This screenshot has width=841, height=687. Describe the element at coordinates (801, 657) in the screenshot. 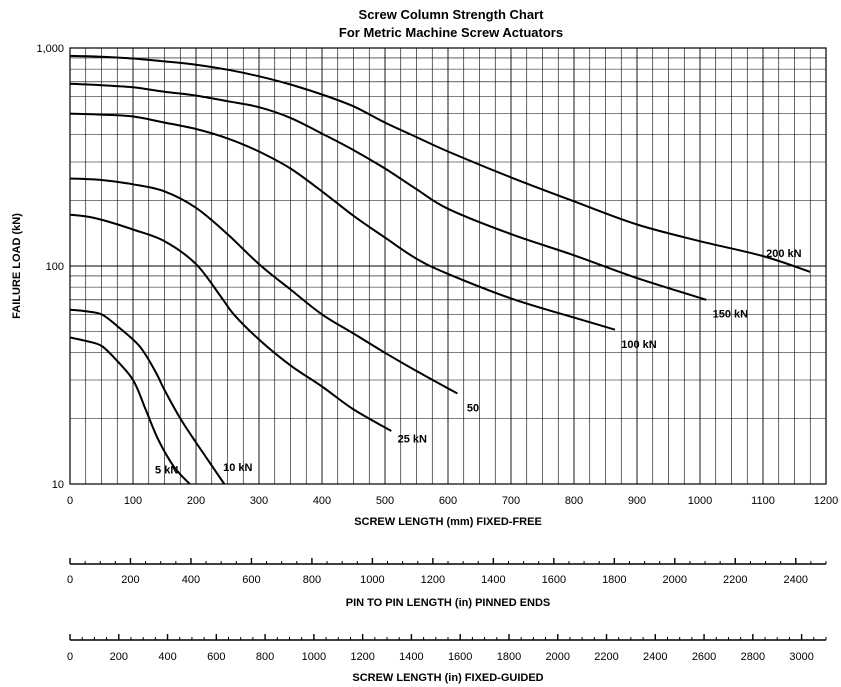

I see `secondary-tick-label: 3000` at that location.